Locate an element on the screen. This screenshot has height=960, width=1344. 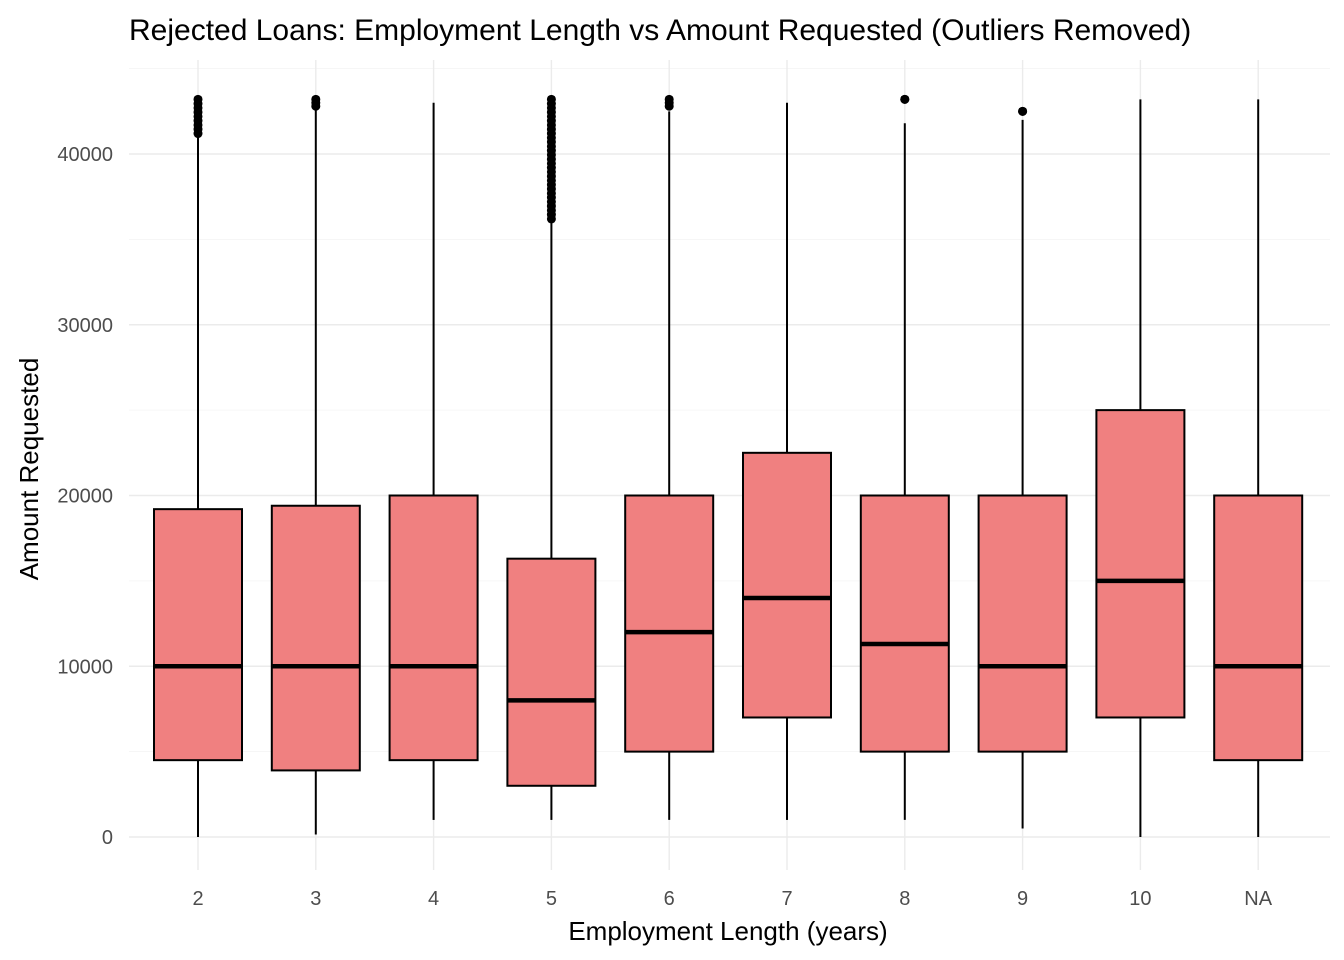
box-group-NA is located at coordinates (1258, 468).